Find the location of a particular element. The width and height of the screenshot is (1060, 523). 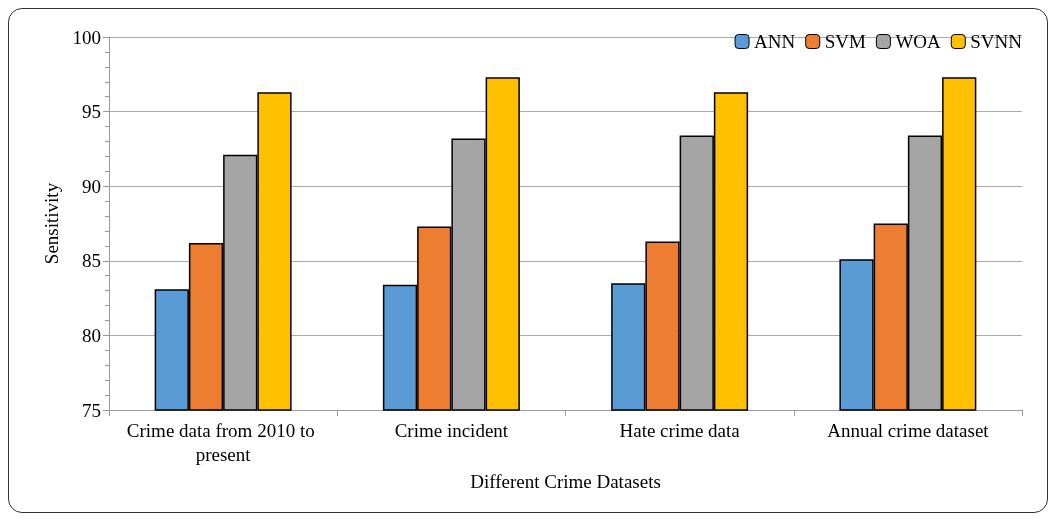

y-tick-label: 85 is located at coordinates (91, 261).